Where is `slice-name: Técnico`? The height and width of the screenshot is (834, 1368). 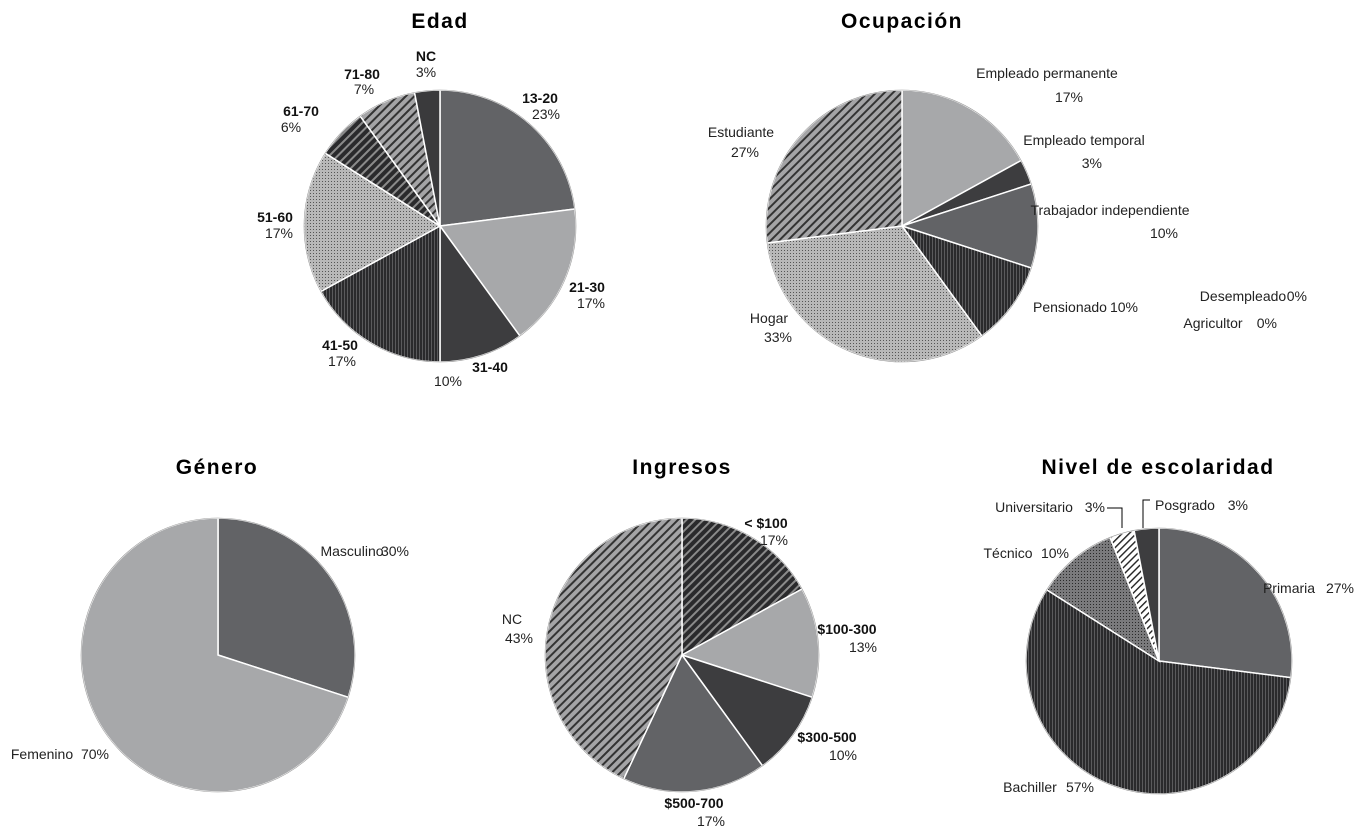
slice-name: Técnico is located at coordinates (1007, 553).